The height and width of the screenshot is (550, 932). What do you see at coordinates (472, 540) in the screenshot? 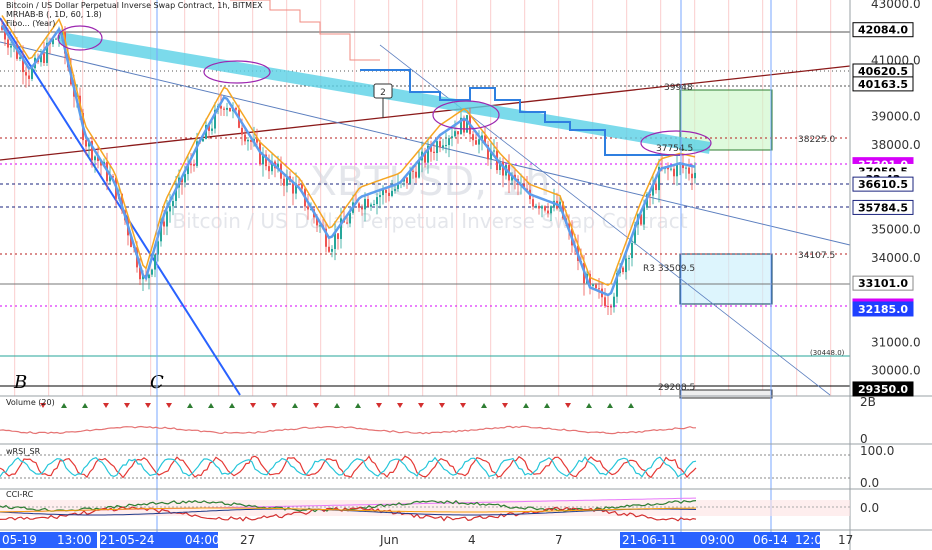
I see `time-tick-label: 4` at bounding box center [472, 540].